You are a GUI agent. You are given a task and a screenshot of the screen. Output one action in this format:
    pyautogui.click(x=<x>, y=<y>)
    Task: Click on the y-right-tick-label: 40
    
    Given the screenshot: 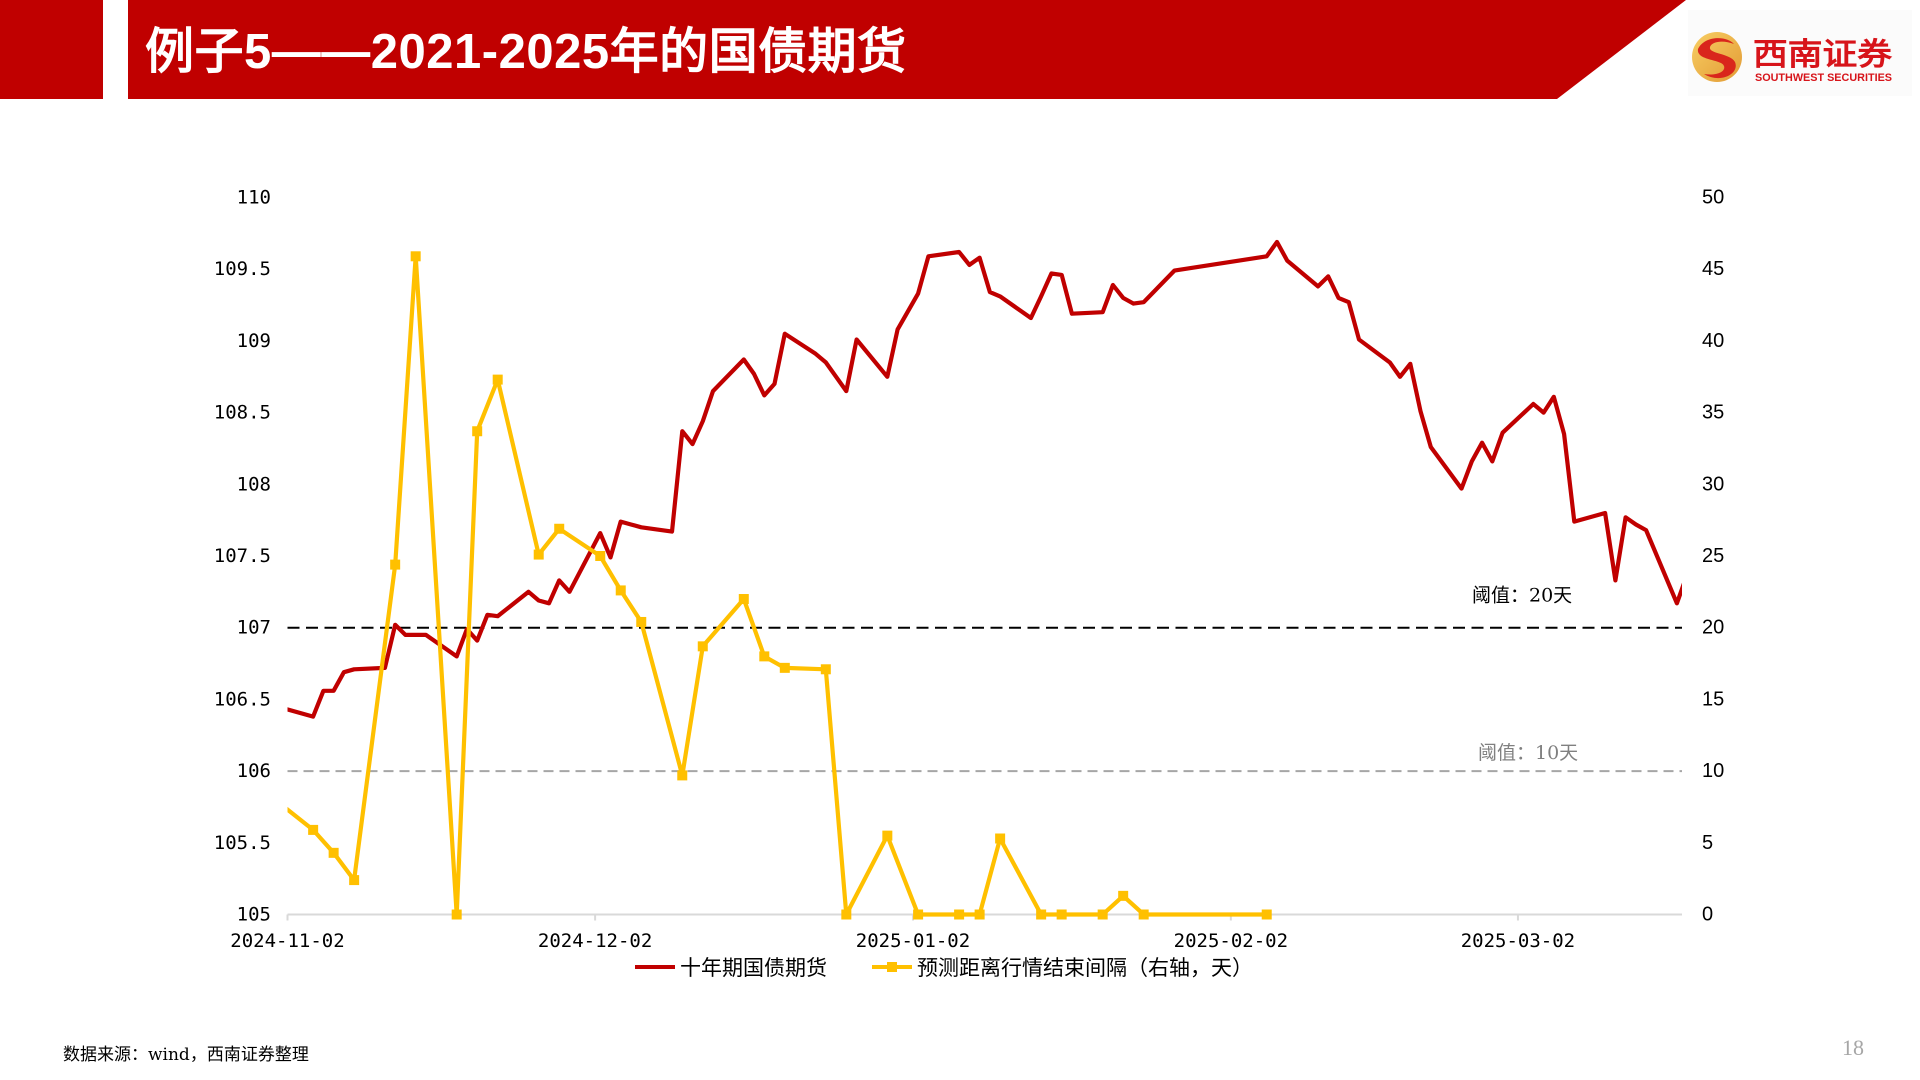 What is the action you would take?
    pyautogui.click(x=1713, y=341)
    